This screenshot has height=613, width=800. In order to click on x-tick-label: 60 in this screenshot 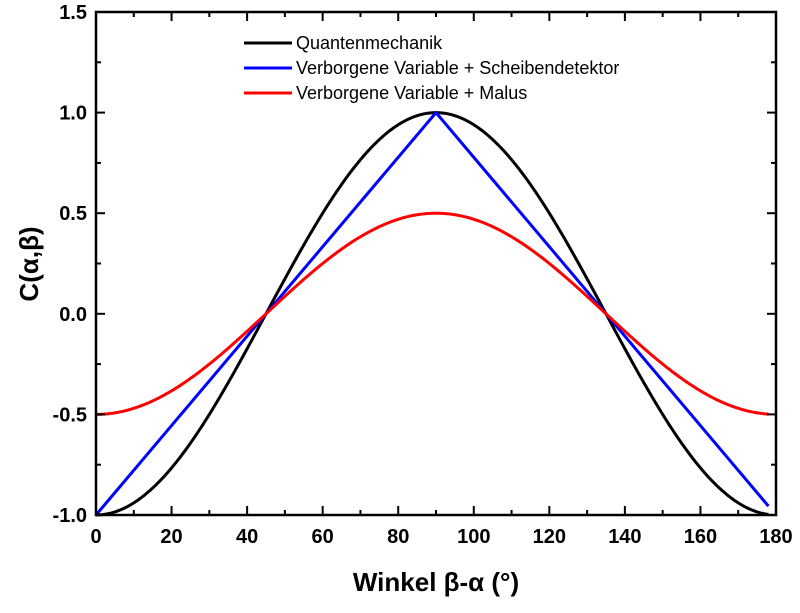, I will do `click(323, 537)`.